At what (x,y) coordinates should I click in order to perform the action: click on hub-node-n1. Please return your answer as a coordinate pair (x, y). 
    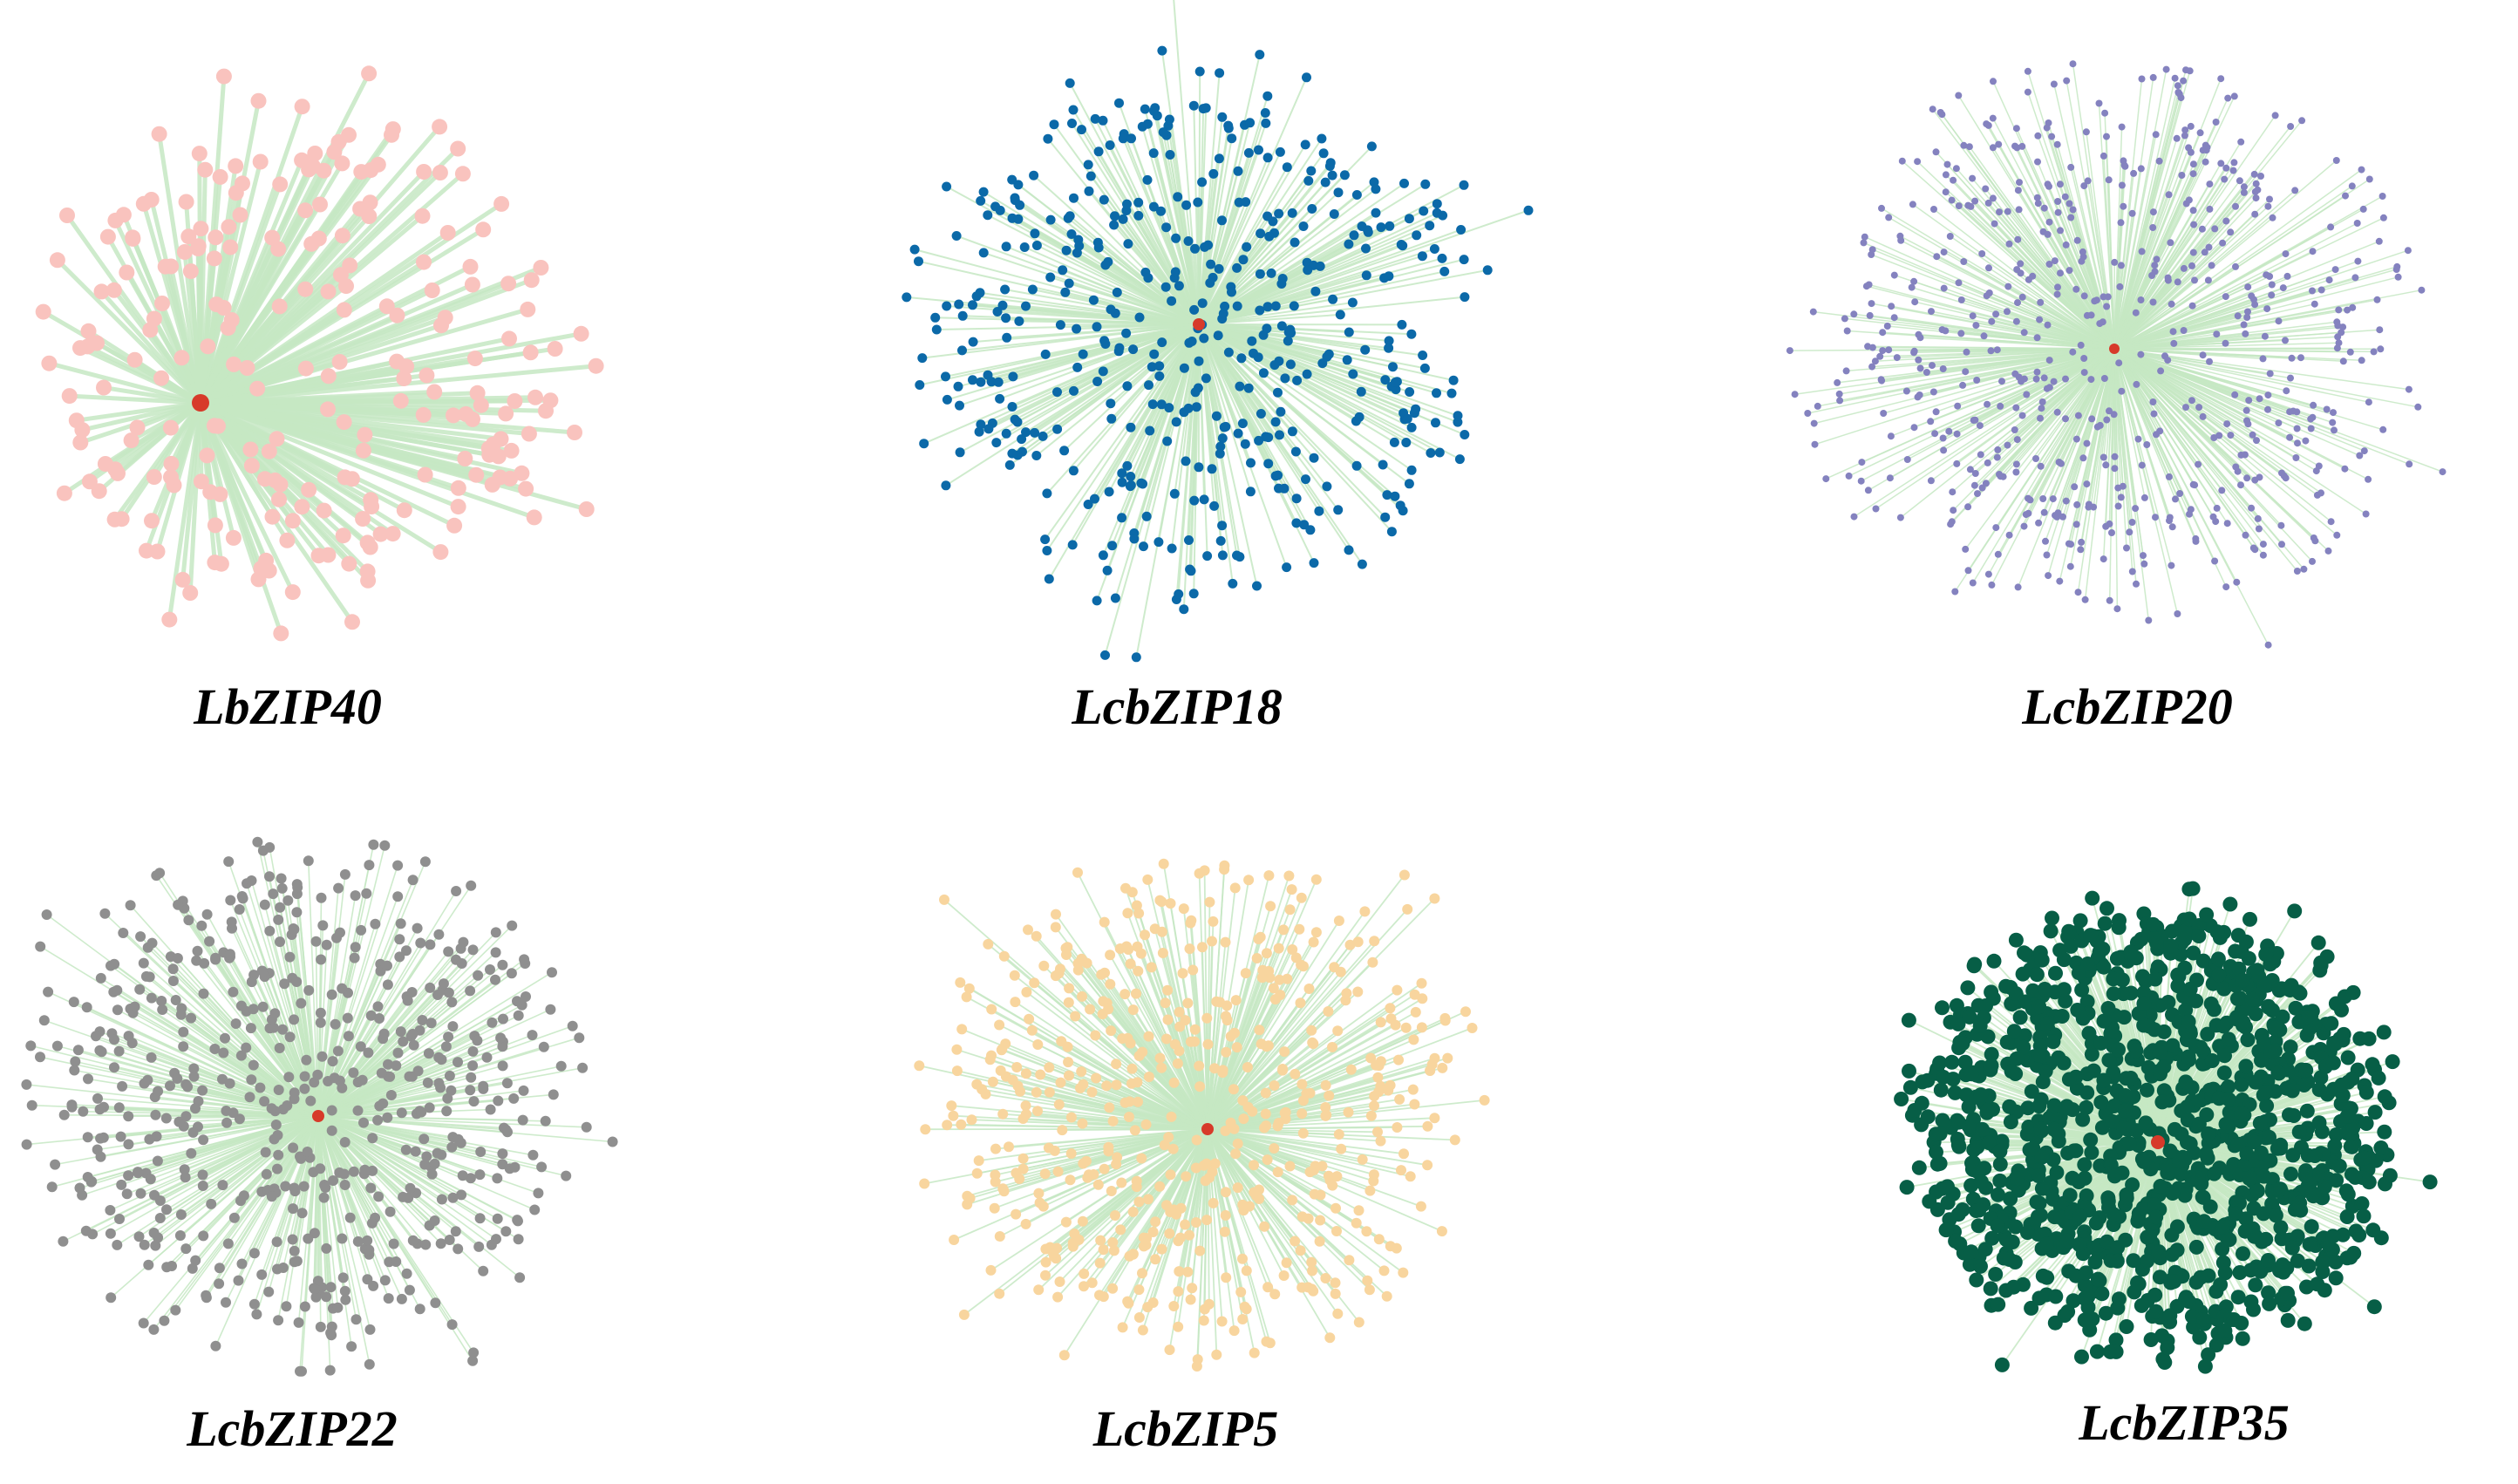
    Looking at the image, I should click on (200, 403).